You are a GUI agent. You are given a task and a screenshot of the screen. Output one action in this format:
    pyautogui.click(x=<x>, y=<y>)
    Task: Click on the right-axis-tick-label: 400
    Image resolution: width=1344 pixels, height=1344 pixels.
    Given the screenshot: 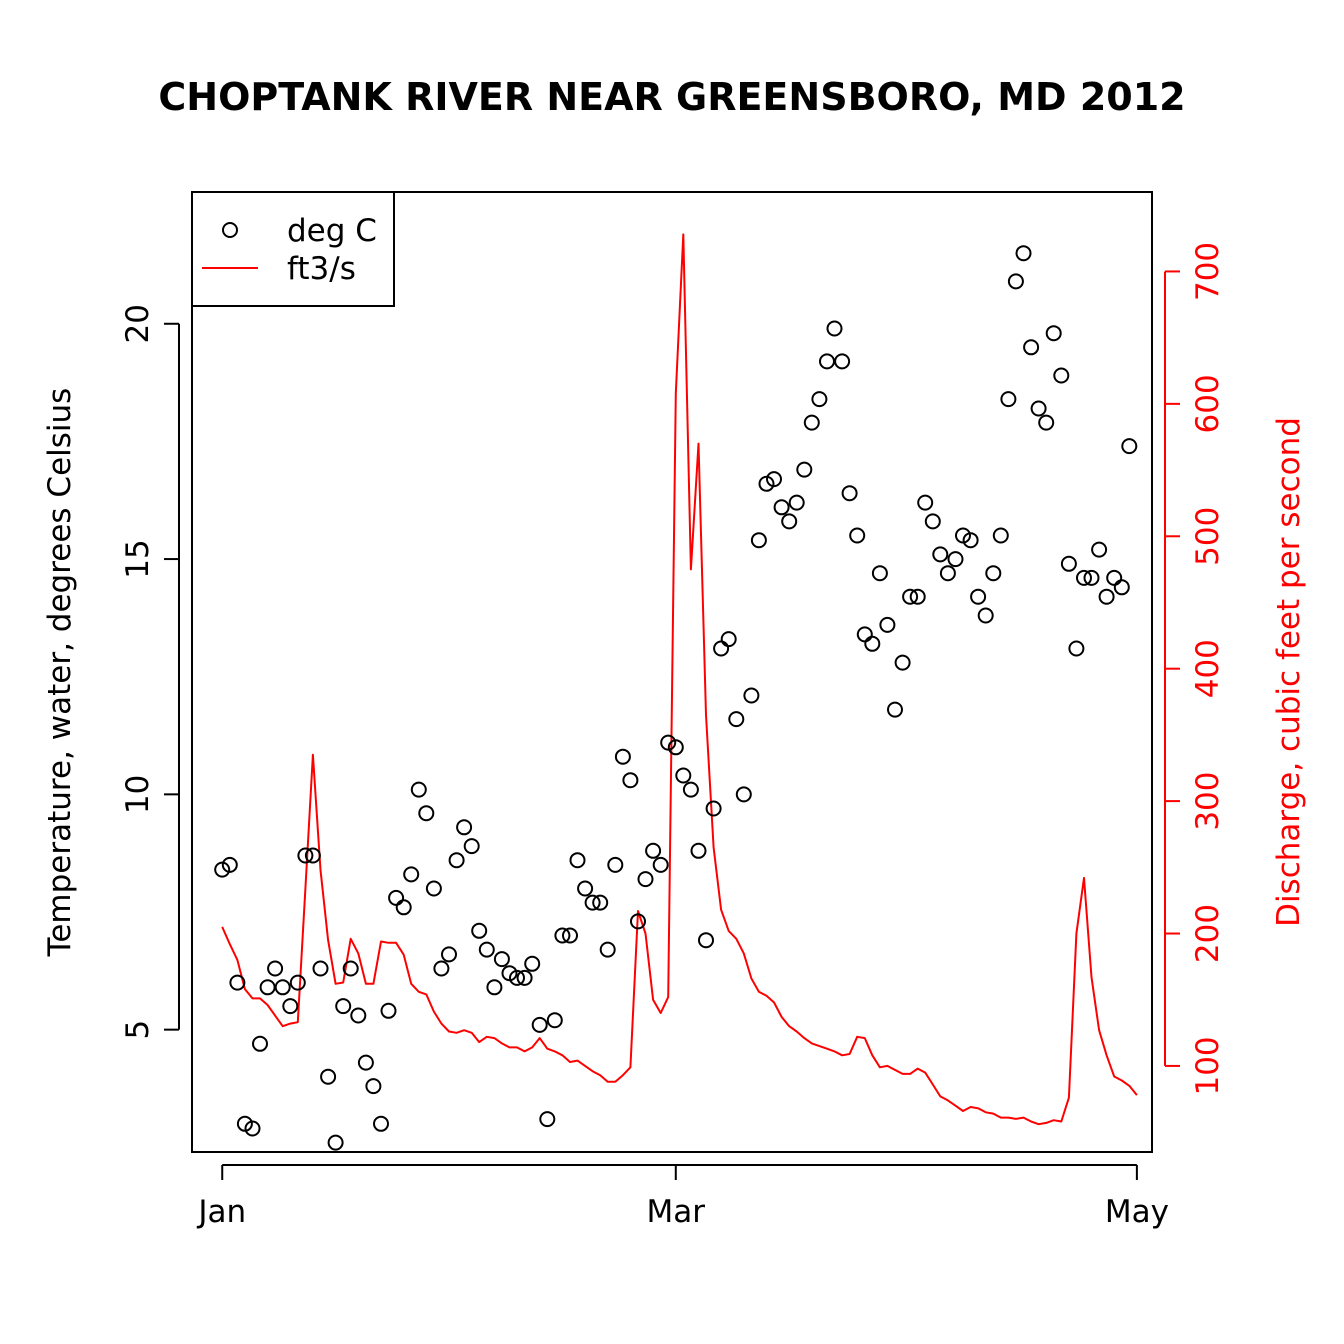 What is the action you would take?
    pyautogui.click(x=1208, y=668)
    